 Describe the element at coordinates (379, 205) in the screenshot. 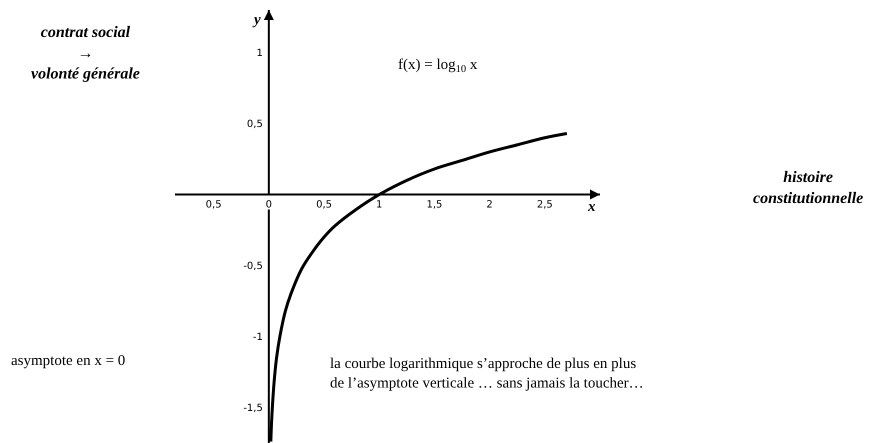

I see `x-tick-label: 1` at that location.